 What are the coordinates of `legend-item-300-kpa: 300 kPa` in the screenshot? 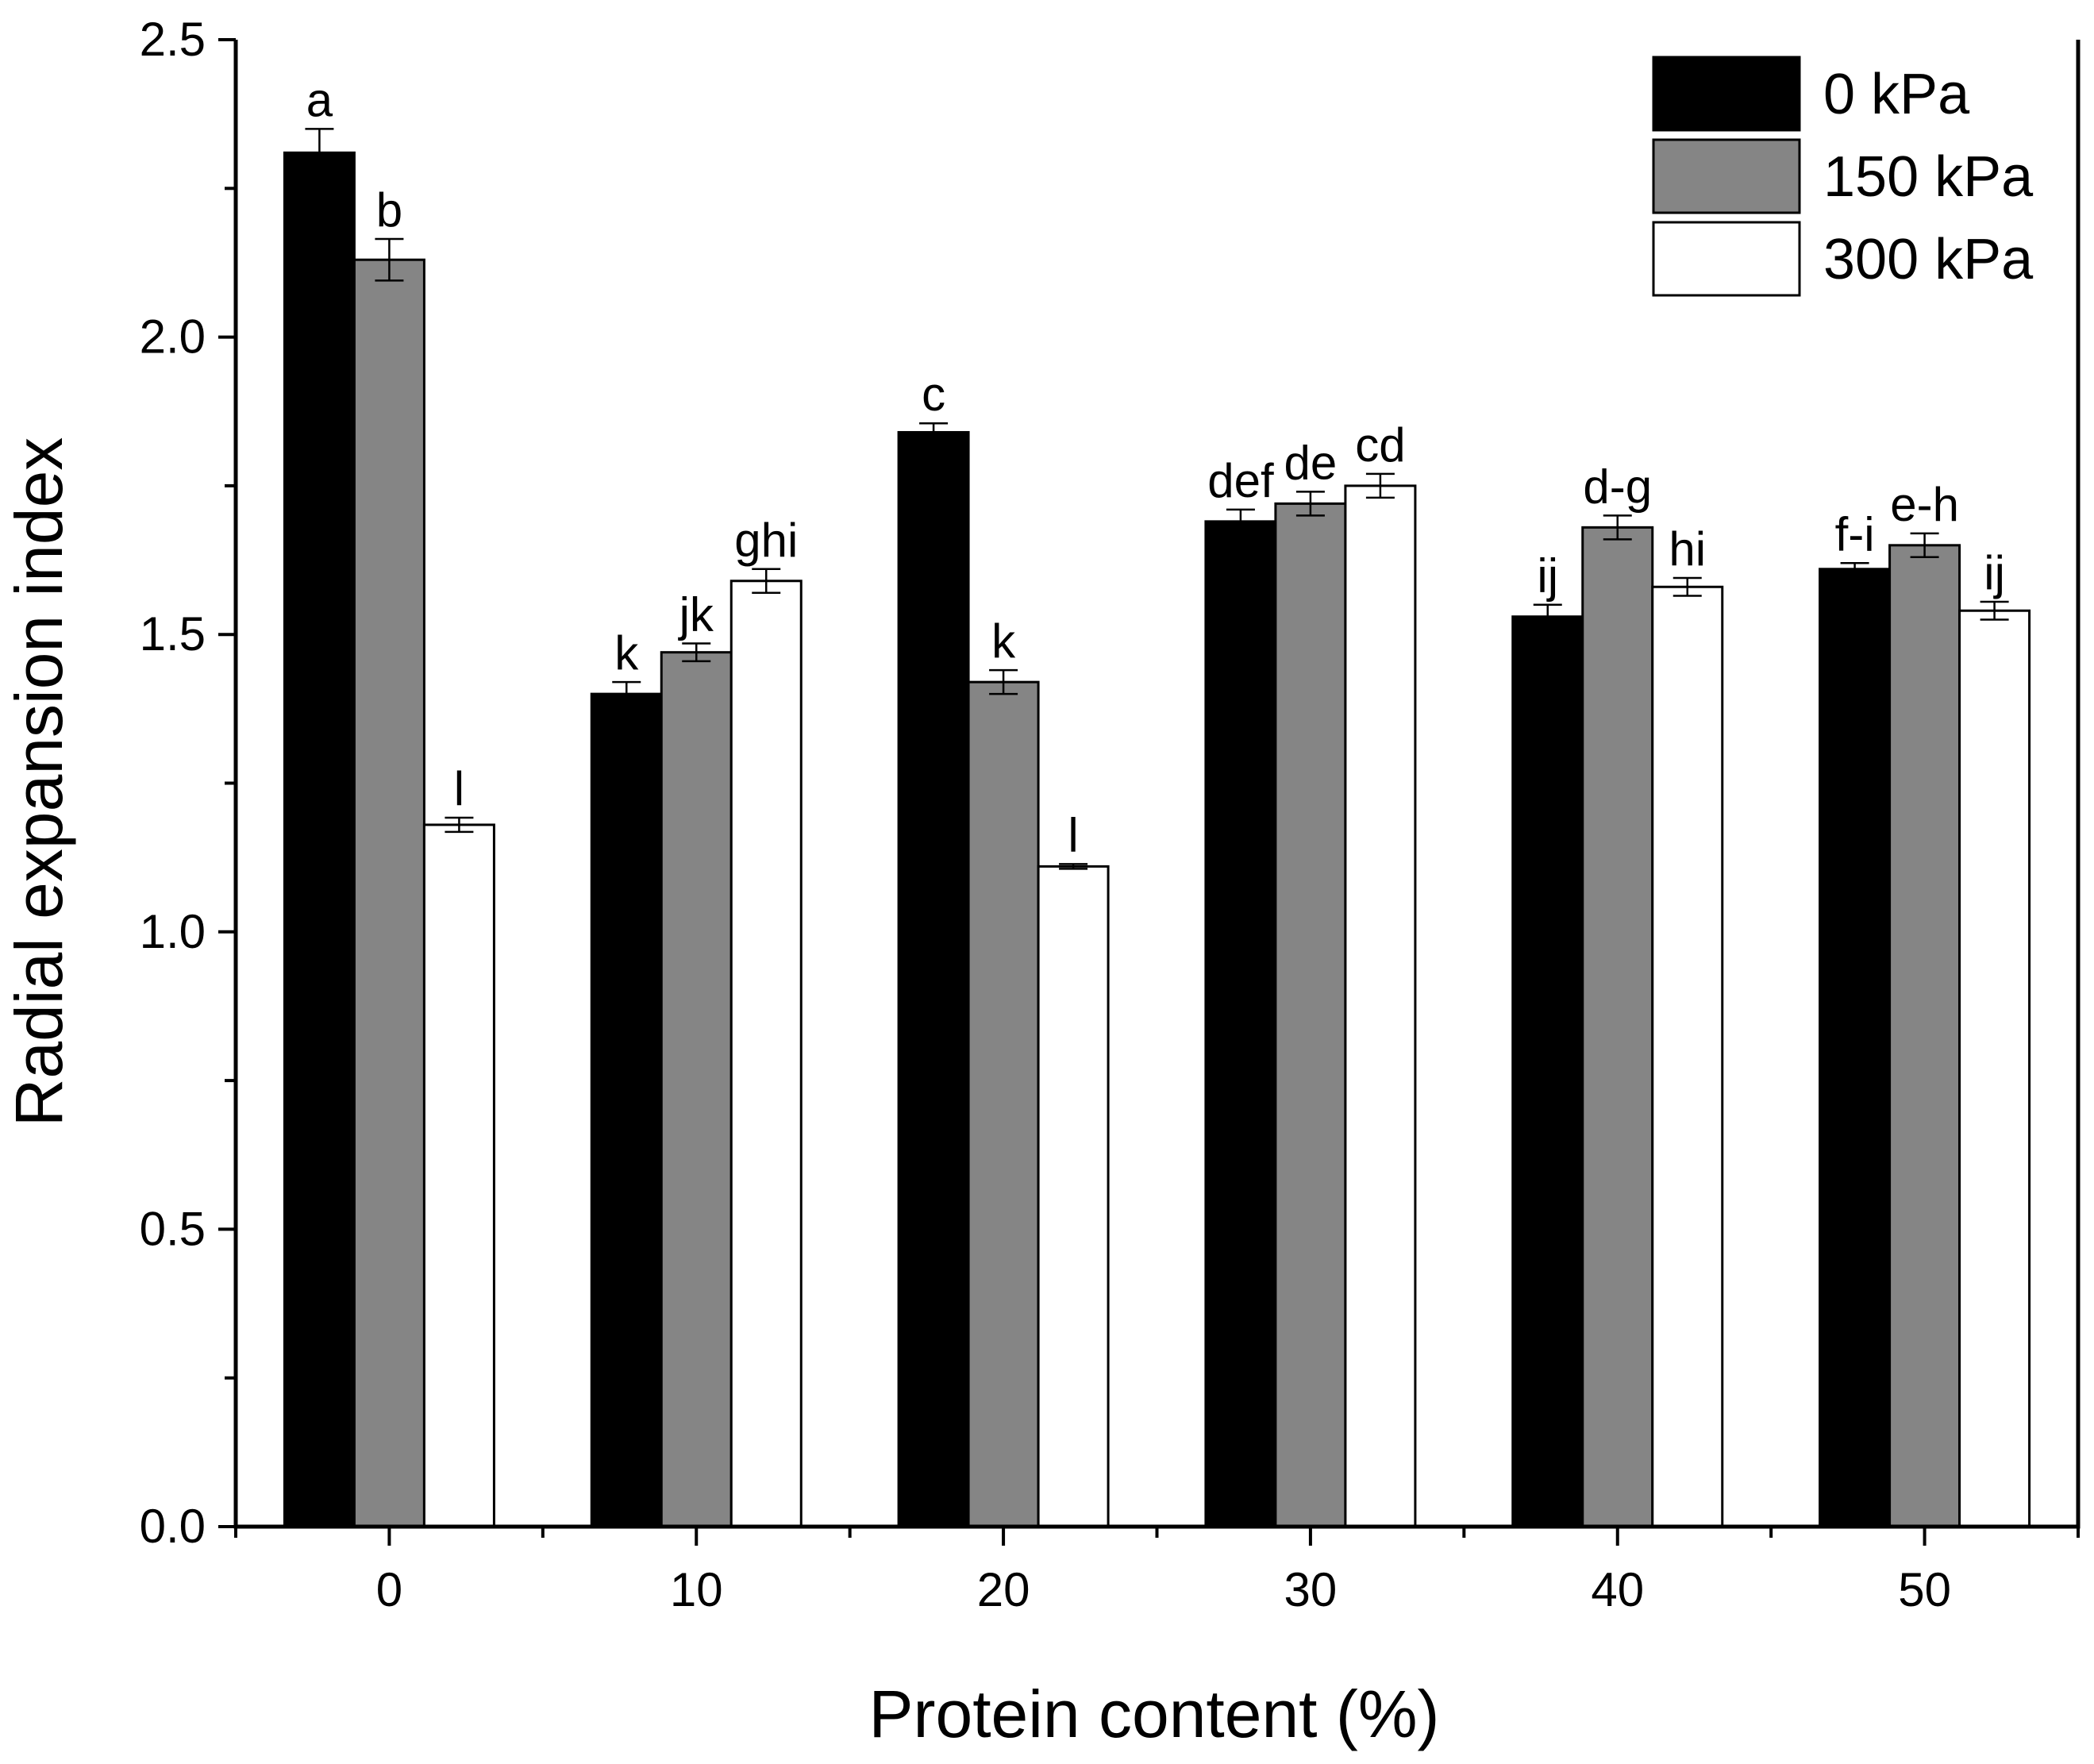 It's located at (1843, 259).